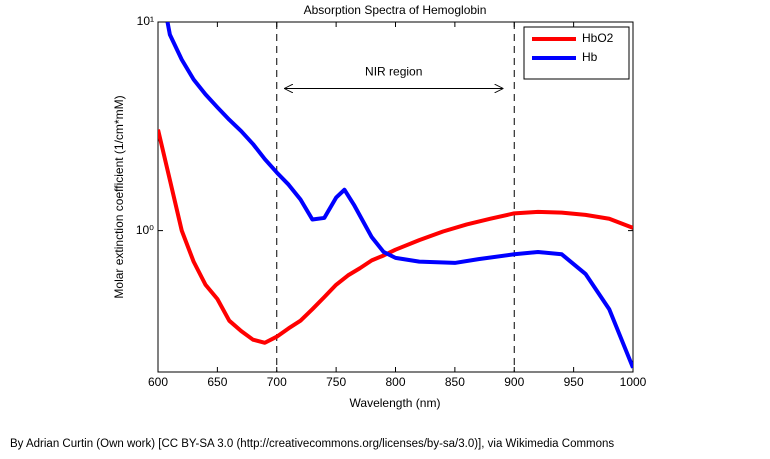  Describe the element at coordinates (145, 21) in the screenshot. I see `y-tick-label: 10¹` at that location.